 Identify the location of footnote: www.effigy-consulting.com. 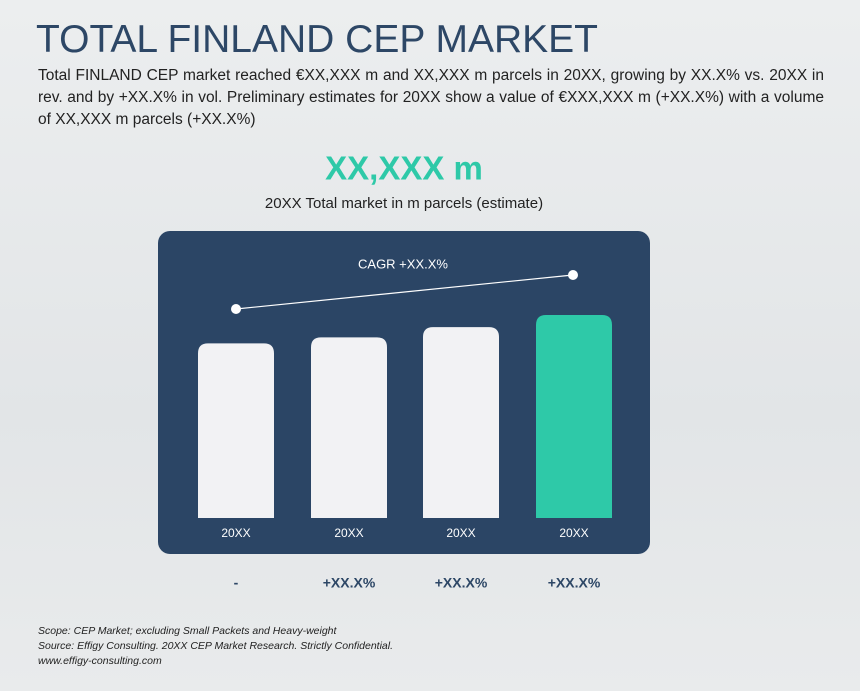
(100, 661).